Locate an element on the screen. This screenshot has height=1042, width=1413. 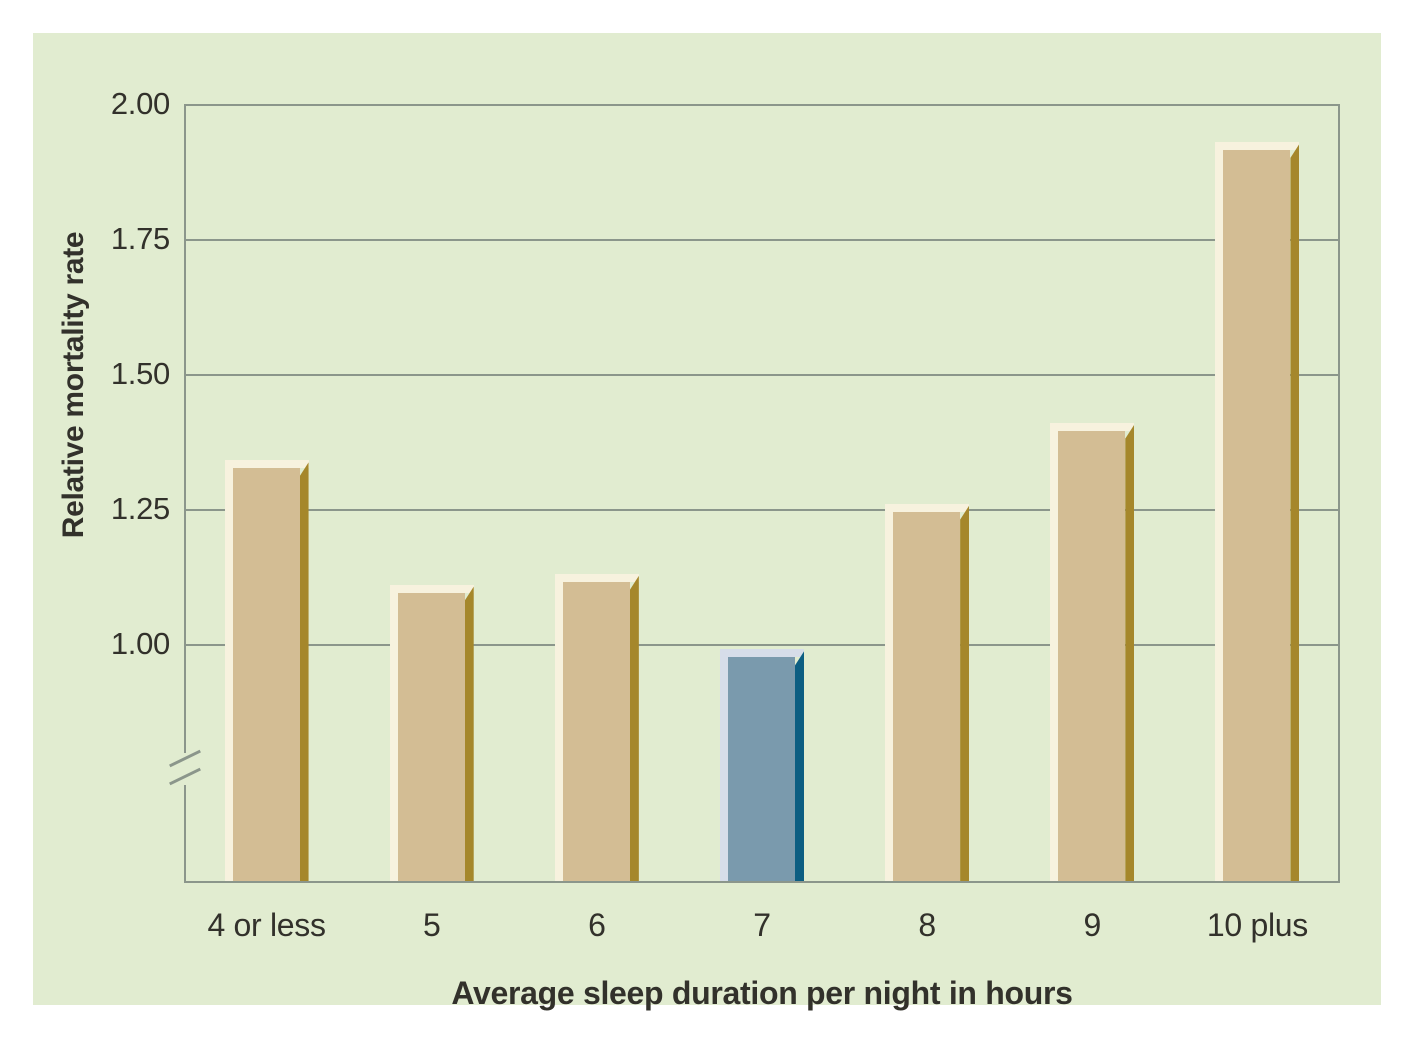
x-category-label: 6 is located at coordinates (597, 925).